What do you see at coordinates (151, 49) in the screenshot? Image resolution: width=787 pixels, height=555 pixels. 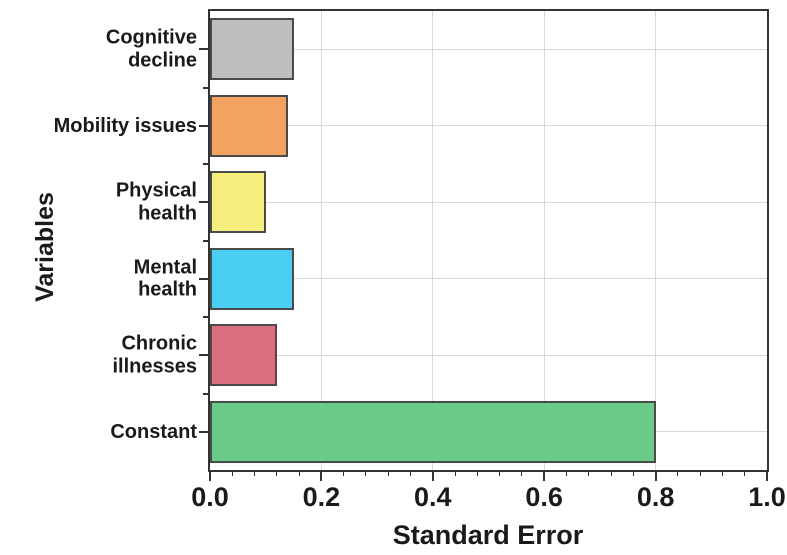 I see `category-label: Cognitive decline` at bounding box center [151, 49].